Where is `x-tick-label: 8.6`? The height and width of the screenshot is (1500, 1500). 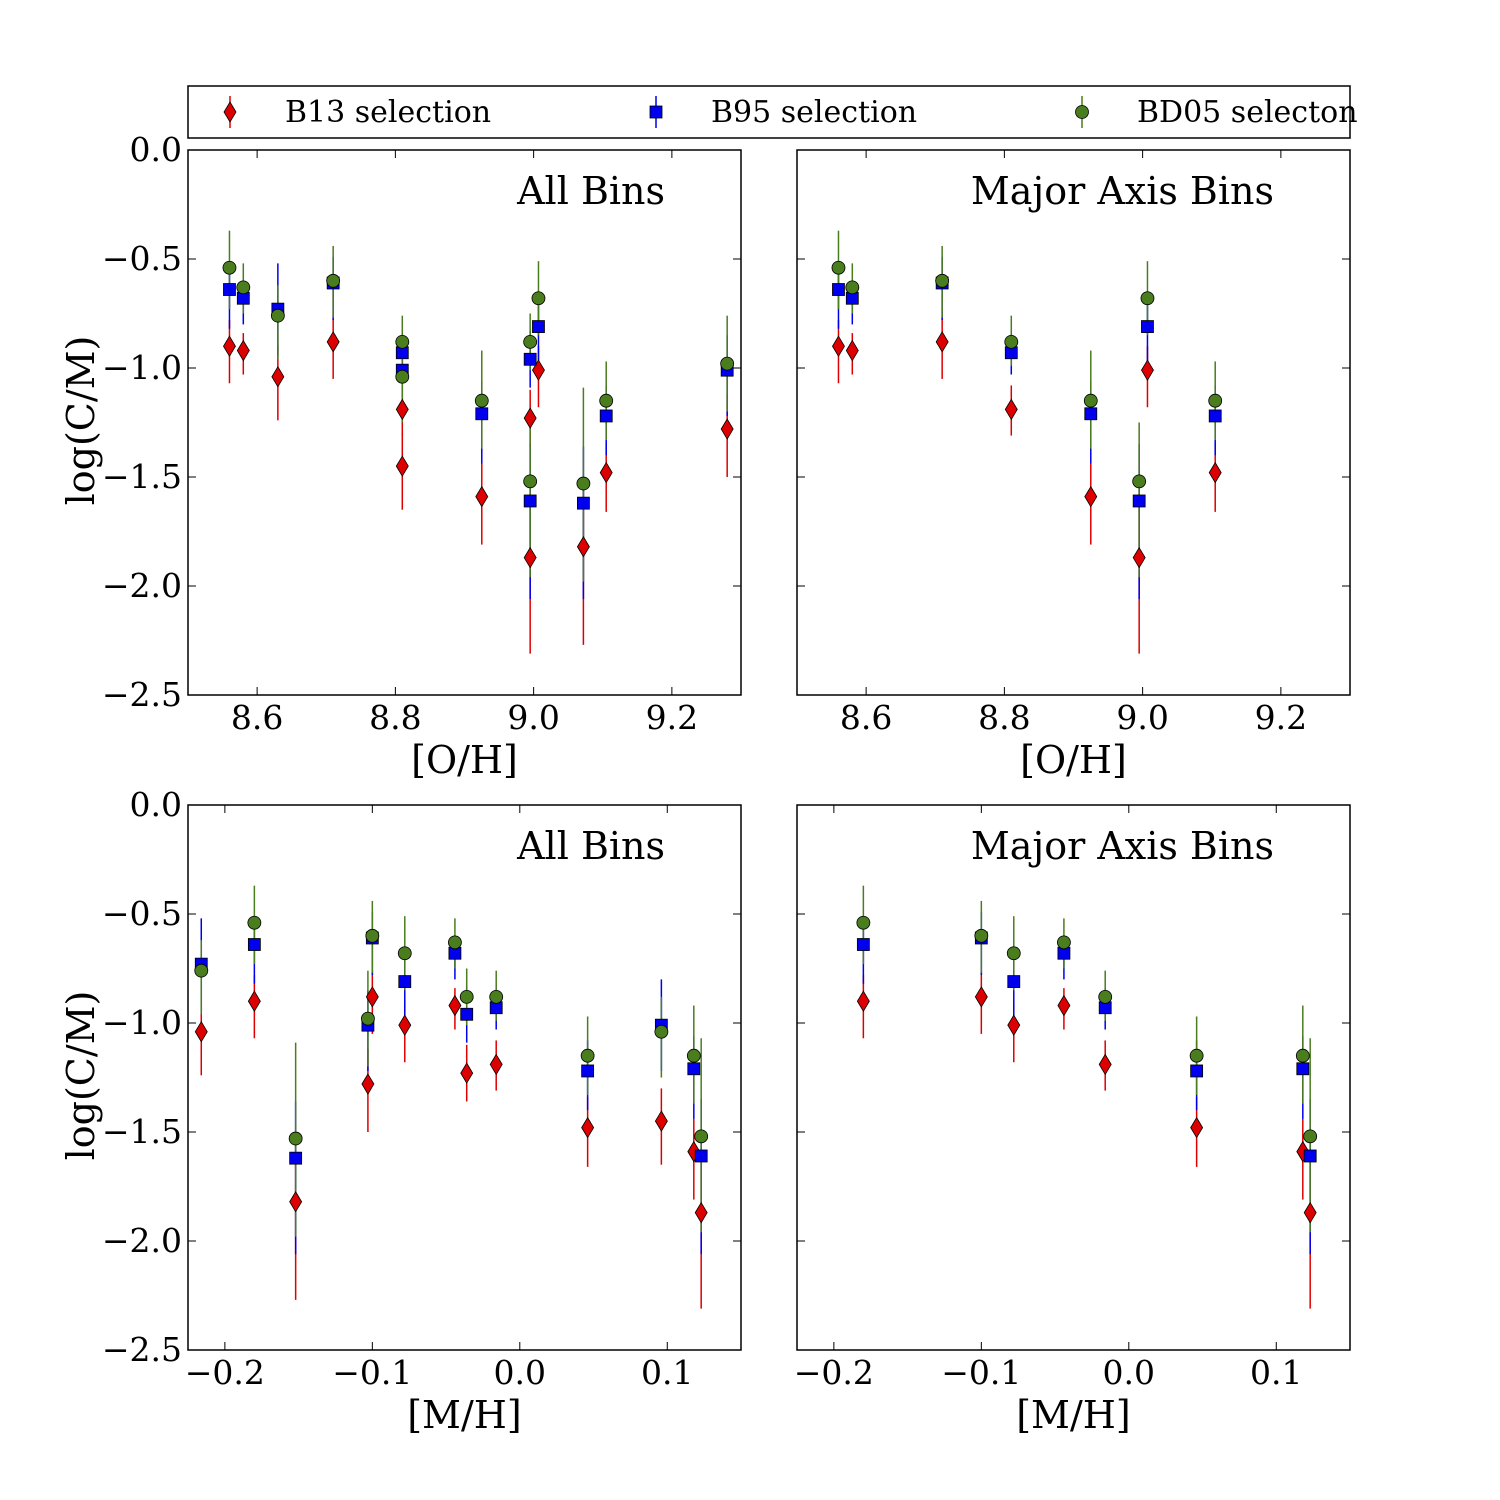
x-tick-label: 8.6 is located at coordinates (257, 717).